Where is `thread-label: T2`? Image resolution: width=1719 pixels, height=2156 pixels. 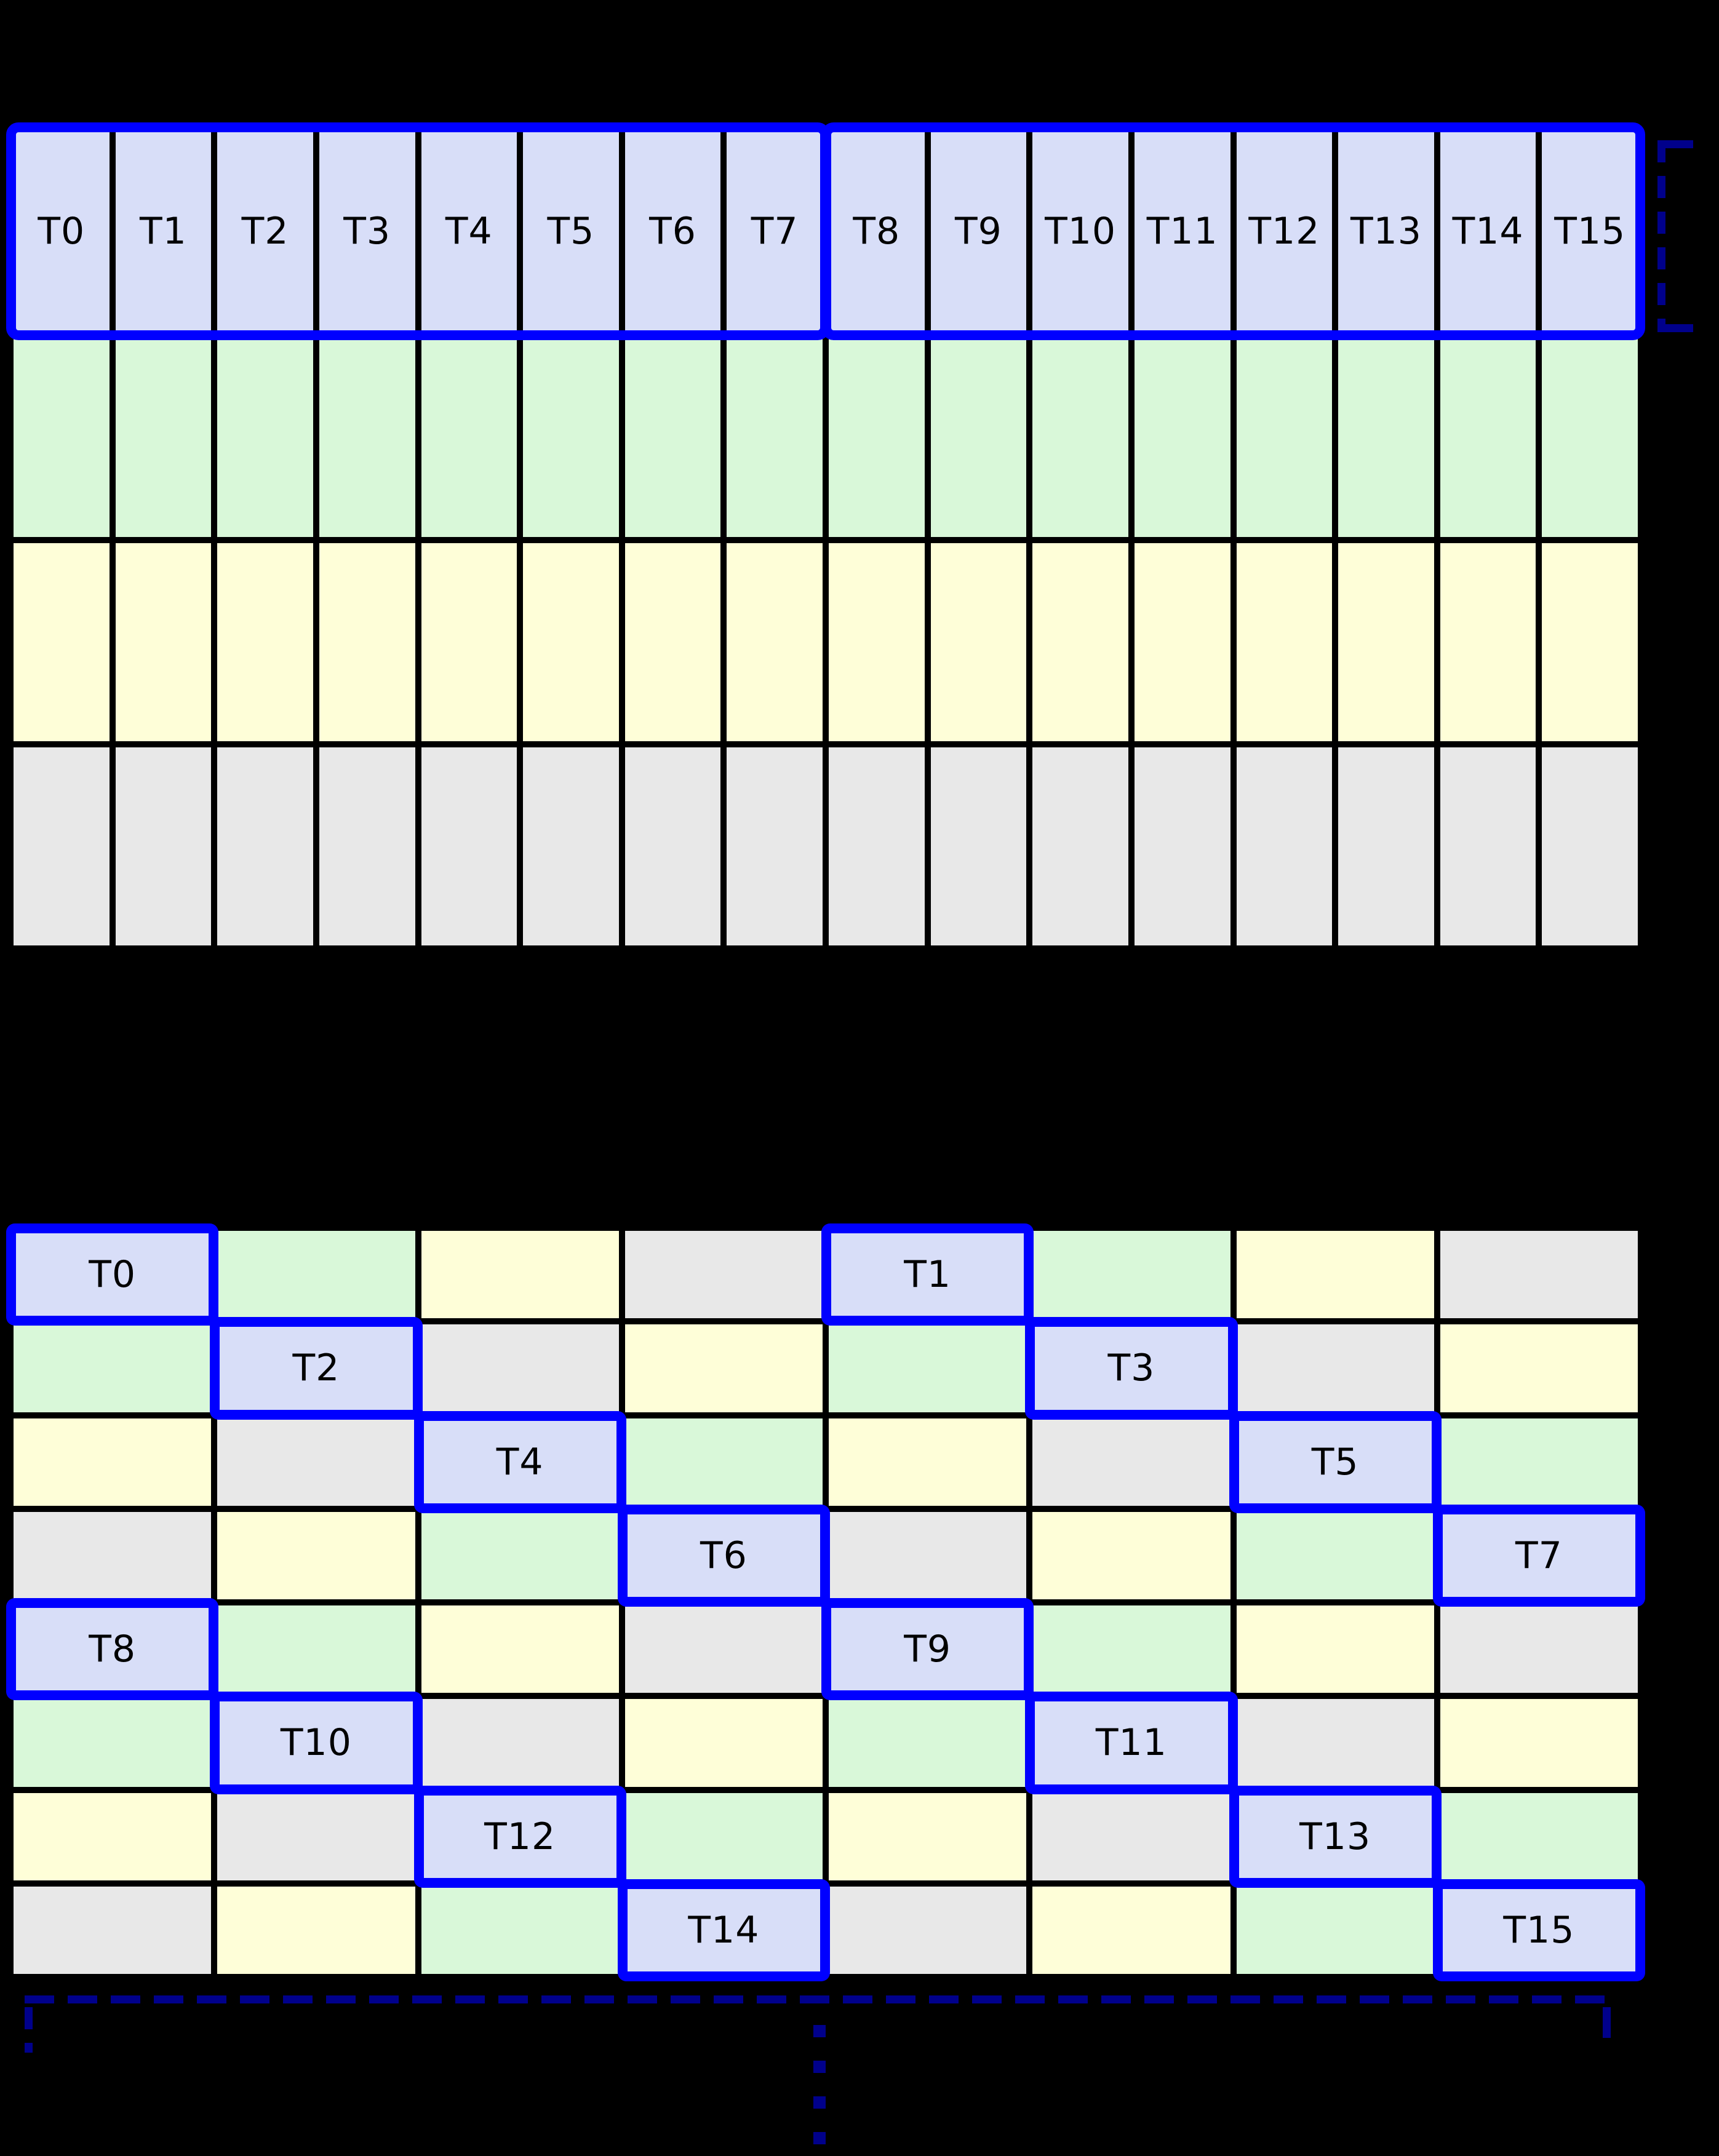
thread-label: T2 is located at coordinates (265, 231).